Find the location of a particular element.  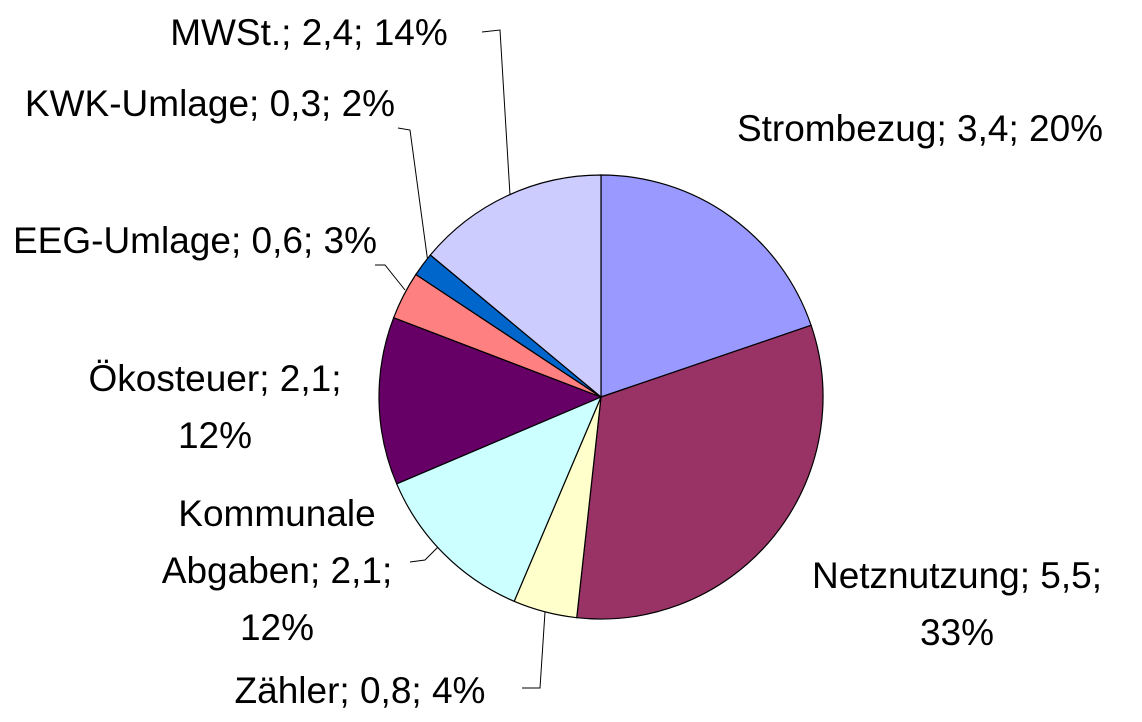

leader-lines is located at coordinates (460, 359).